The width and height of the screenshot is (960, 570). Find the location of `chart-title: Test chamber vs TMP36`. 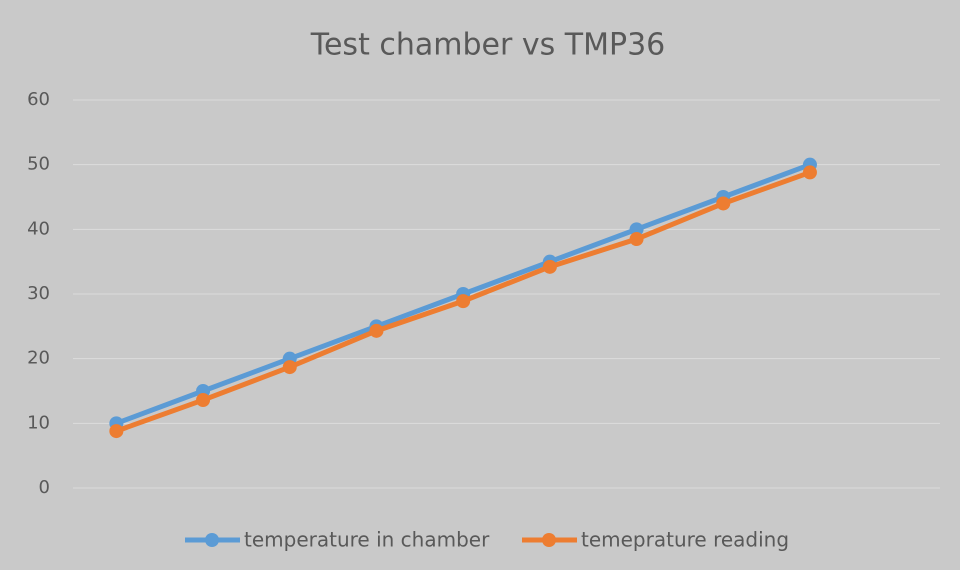

chart-title: Test chamber vs TMP36 is located at coordinates (488, 45).